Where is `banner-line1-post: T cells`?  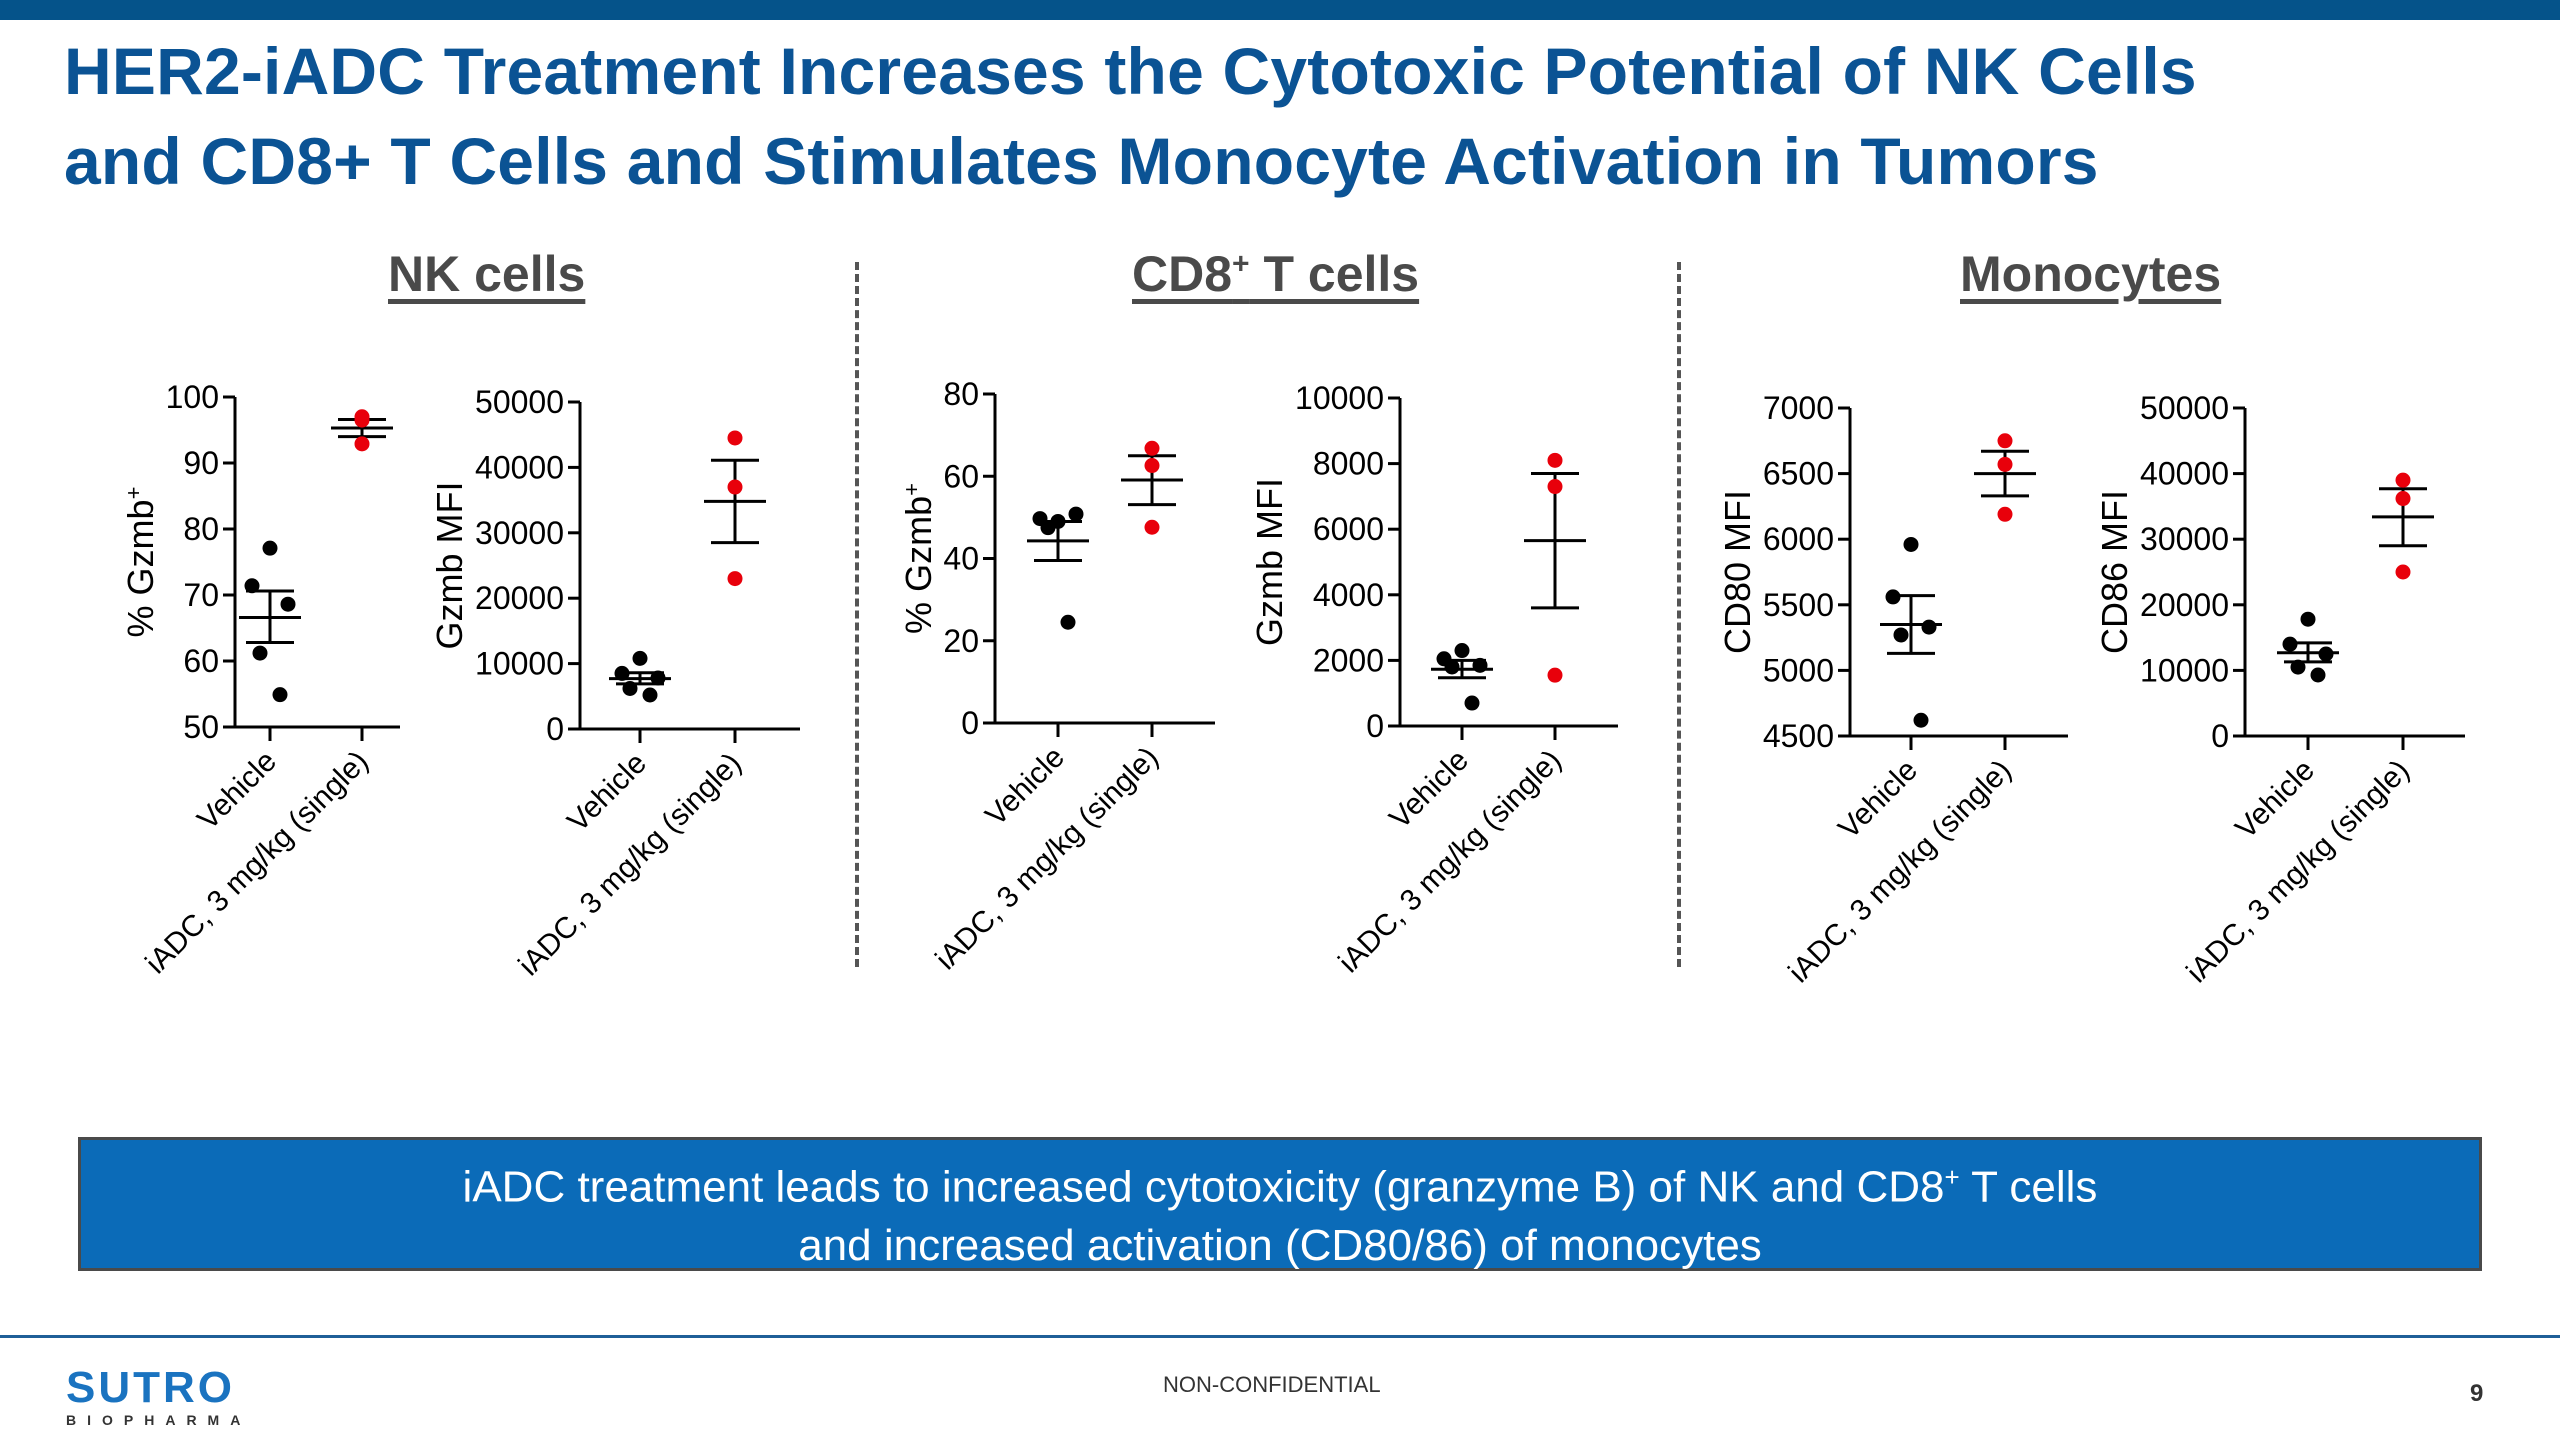 banner-line1-post: T cells is located at coordinates (2028, 1187).